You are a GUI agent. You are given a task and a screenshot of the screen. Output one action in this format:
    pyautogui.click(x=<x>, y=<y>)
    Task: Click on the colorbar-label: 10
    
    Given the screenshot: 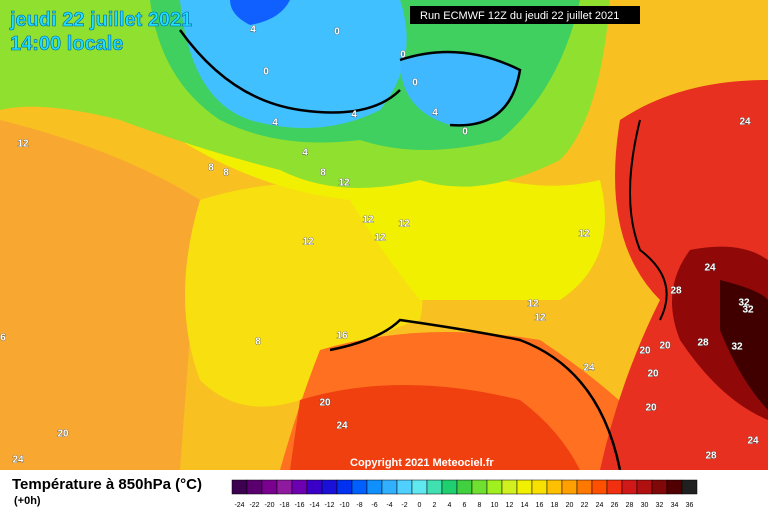 What is the action you would take?
    pyautogui.click(x=495, y=505)
    